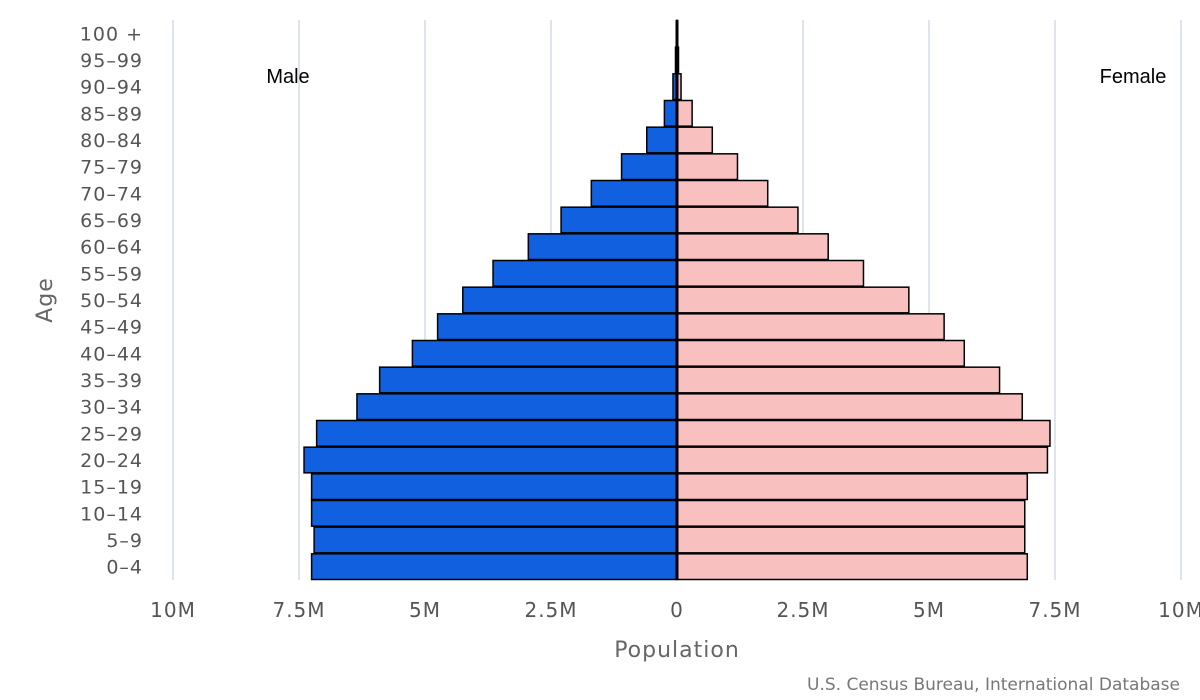  I want to click on y-tick-label: 40–44, so click(111, 354).